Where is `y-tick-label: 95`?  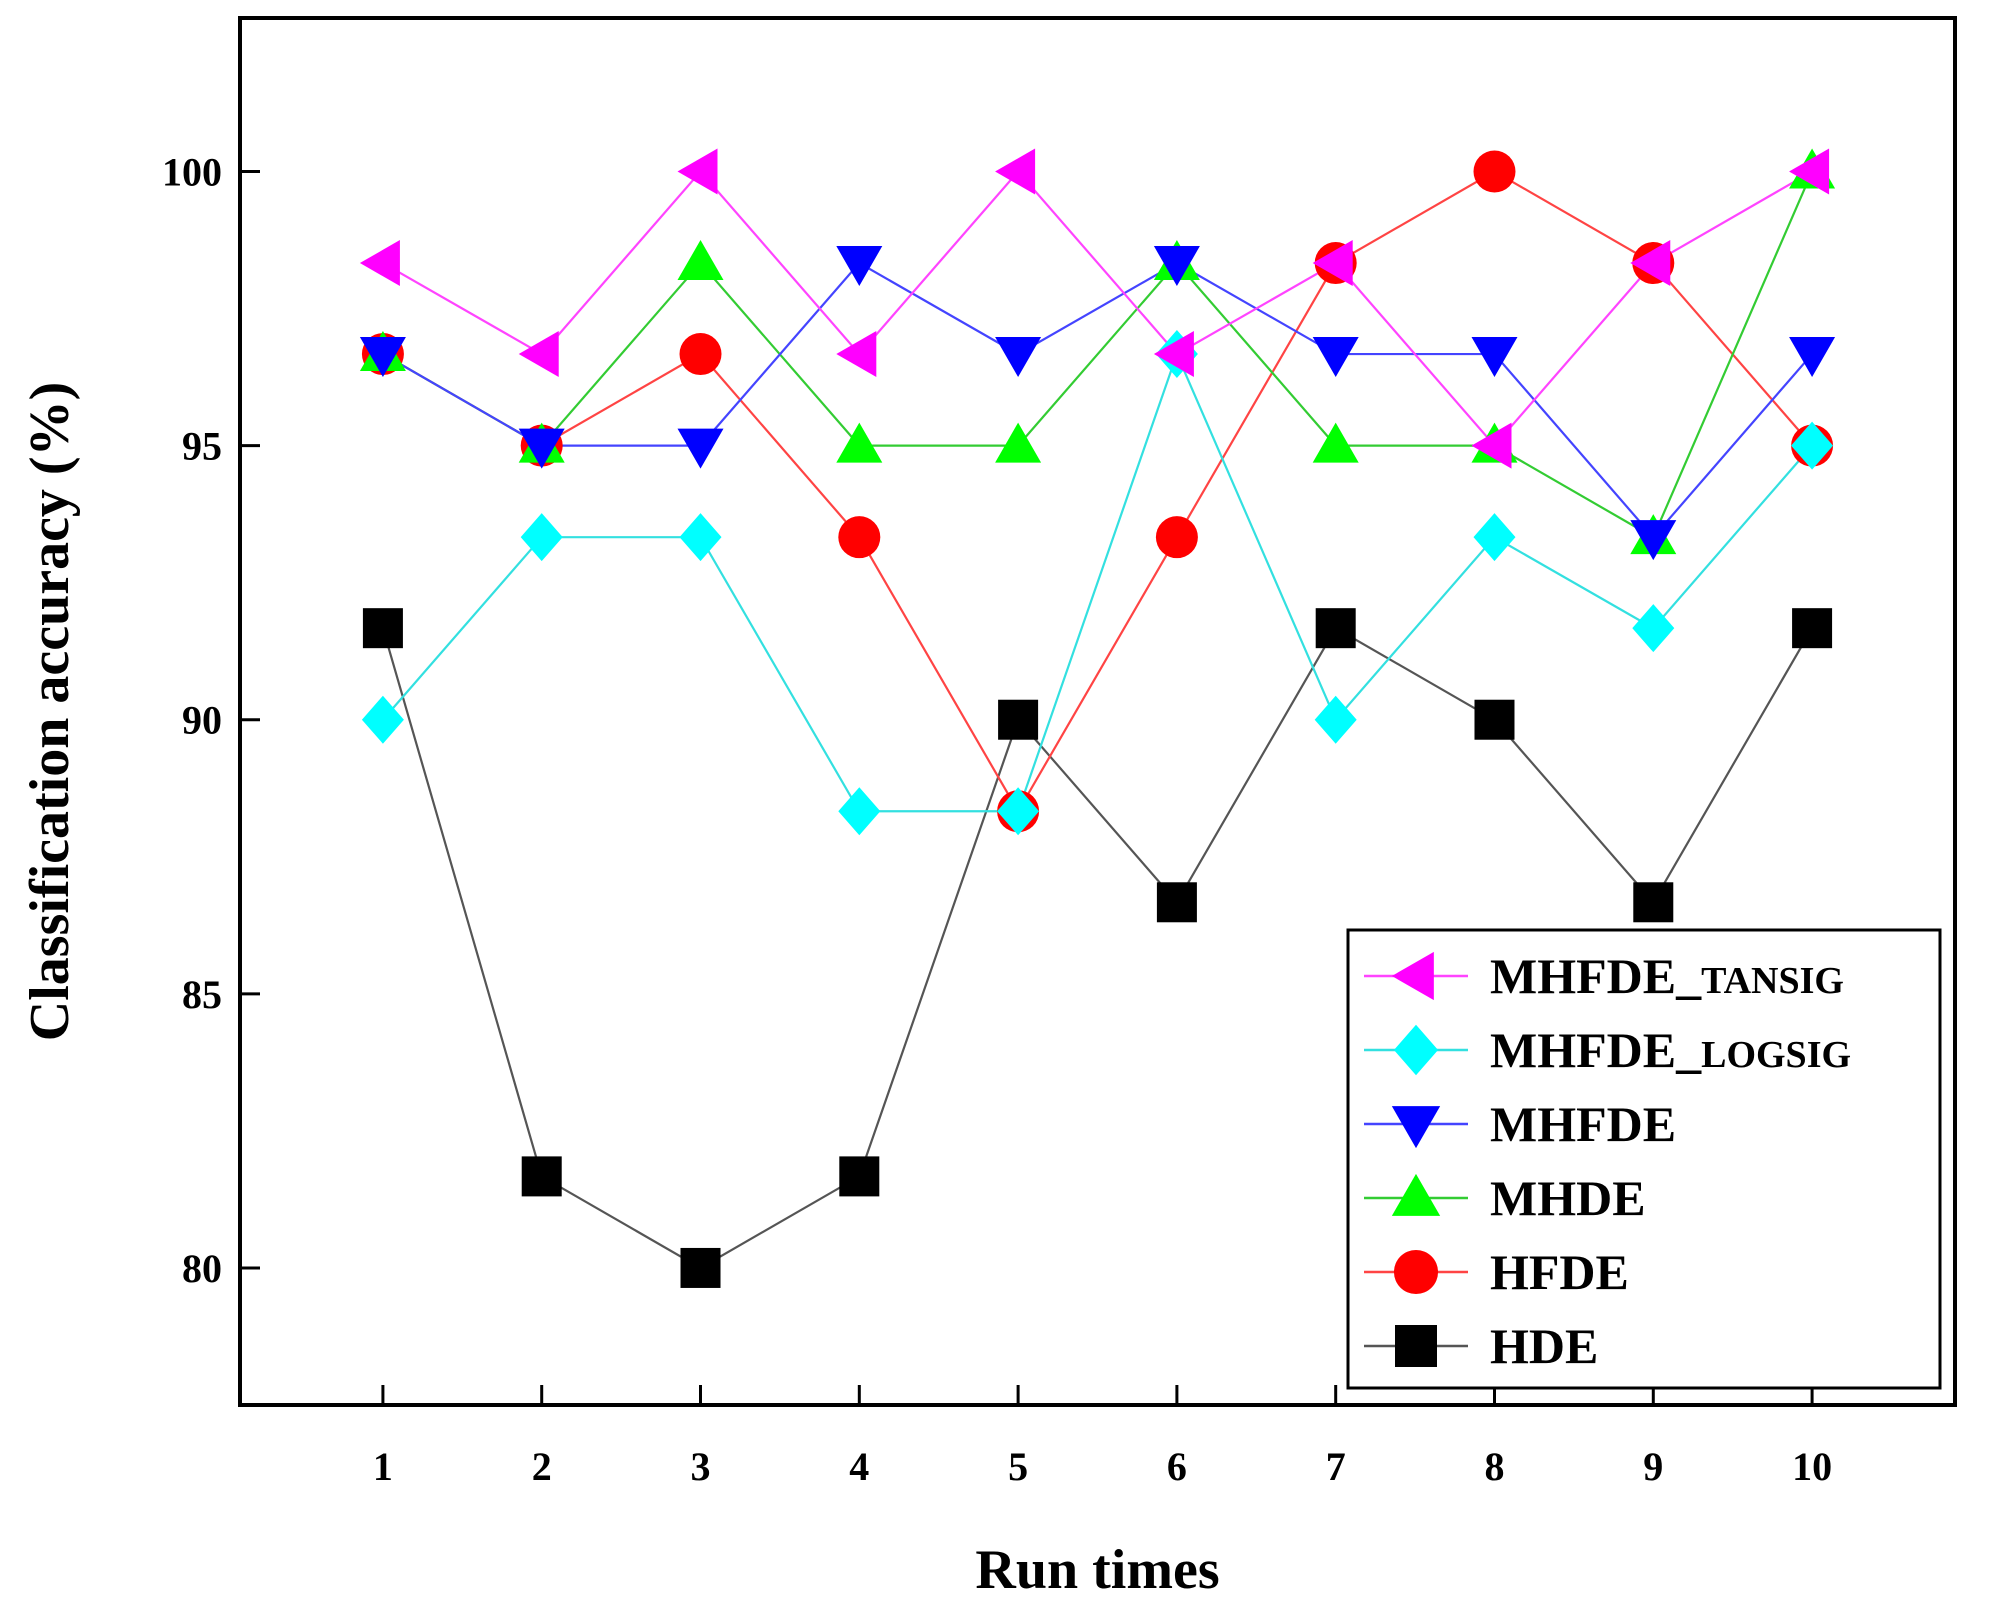
y-tick-label: 95 is located at coordinates (202, 446).